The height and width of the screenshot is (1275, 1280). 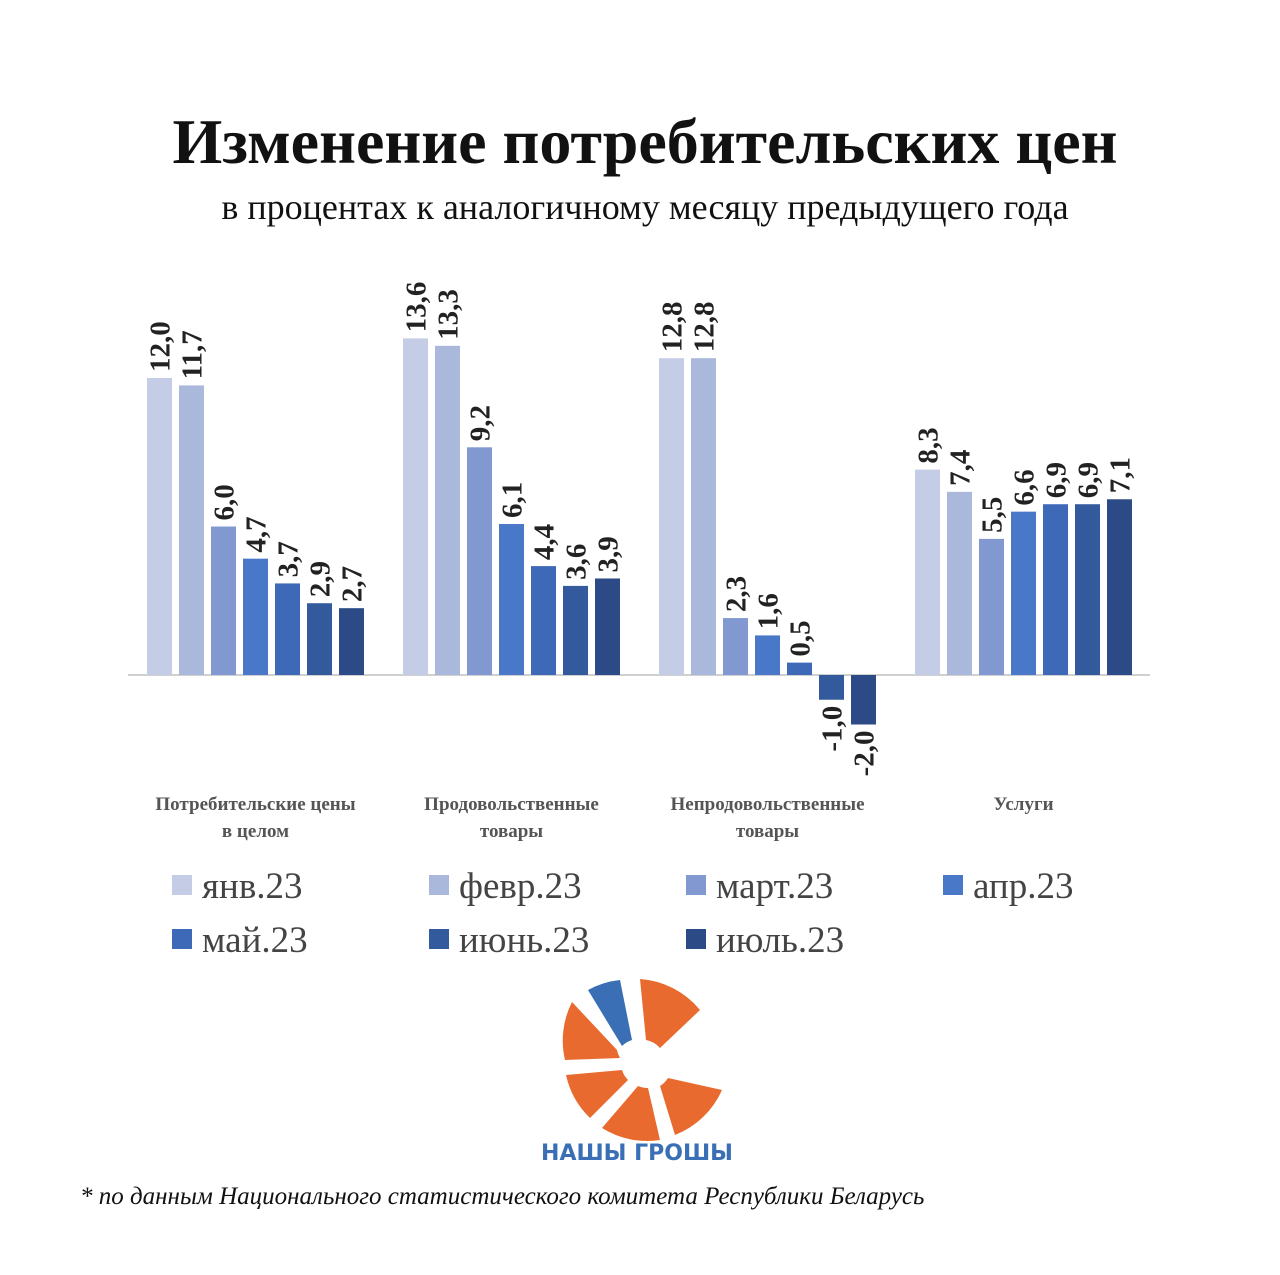 What do you see at coordinates (609, 554) in the screenshot?
I see `value-label: 3,9` at bounding box center [609, 554].